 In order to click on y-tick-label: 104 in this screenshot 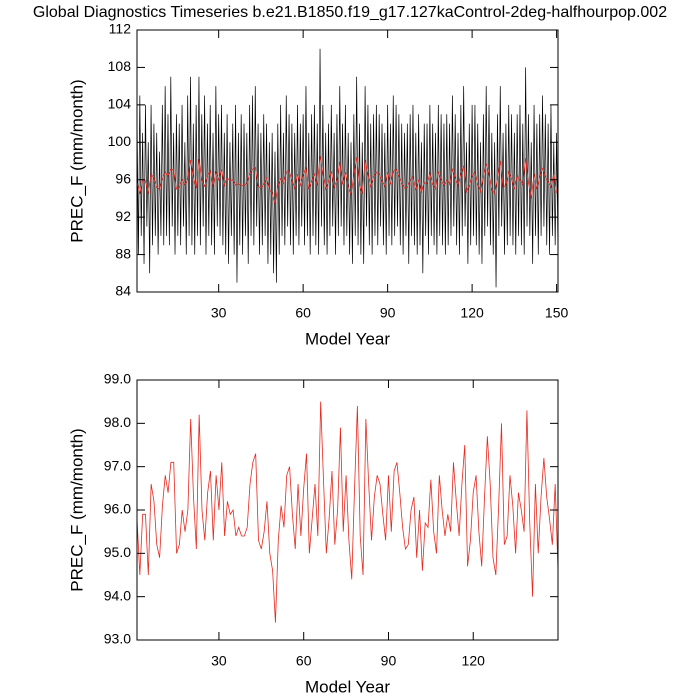, I will do `click(120, 104)`.